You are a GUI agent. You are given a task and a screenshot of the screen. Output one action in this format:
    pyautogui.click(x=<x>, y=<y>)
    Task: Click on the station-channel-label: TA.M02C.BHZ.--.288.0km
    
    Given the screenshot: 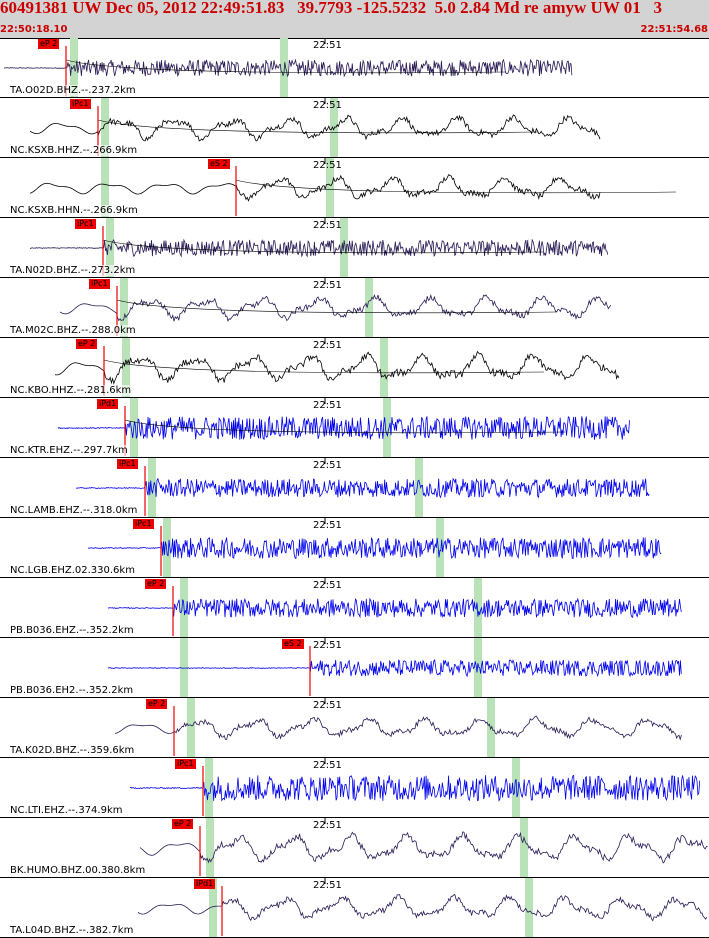 What is the action you would take?
    pyautogui.click(x=73, y=330)
    